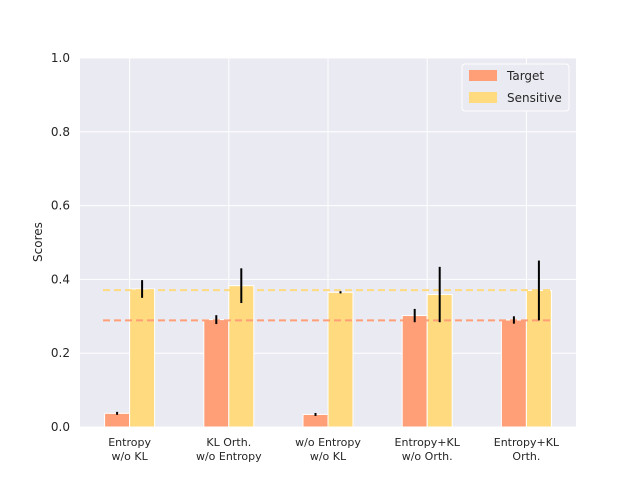 The height and width of the screenshot is (480, 640). What do you see at coordinates (38, 242) in the screenshot?
I see `y-axis-label: Scores` at bounding box center [38, 242].